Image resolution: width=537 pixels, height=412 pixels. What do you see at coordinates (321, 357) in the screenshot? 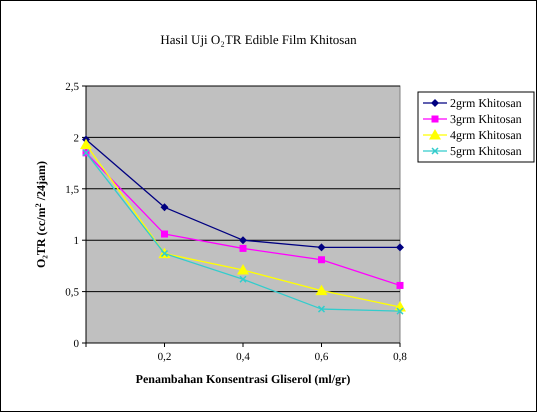
I see `x-tick-label: 0,6` at bounding box center [321, 357].